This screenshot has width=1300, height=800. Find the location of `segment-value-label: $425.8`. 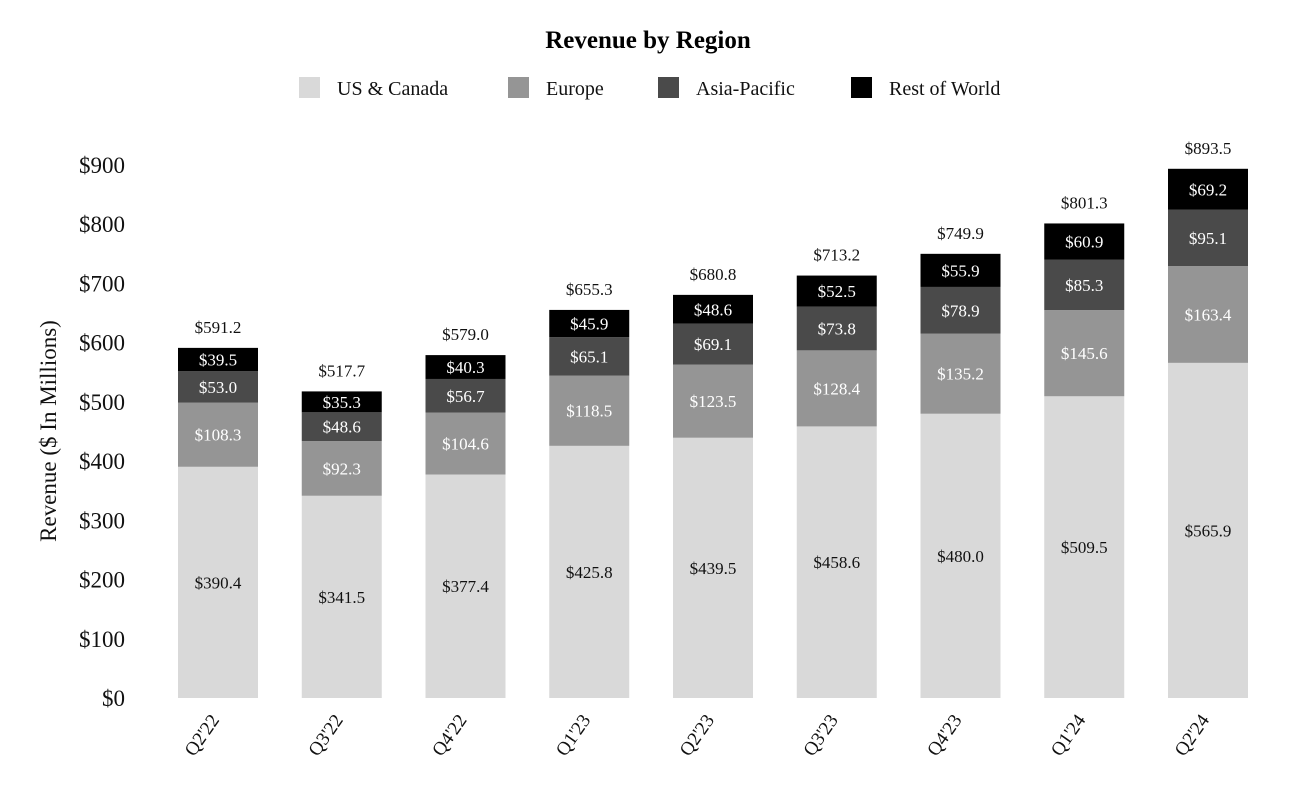

segment-value-label: $425.8 is located at coordinates (589, 572).